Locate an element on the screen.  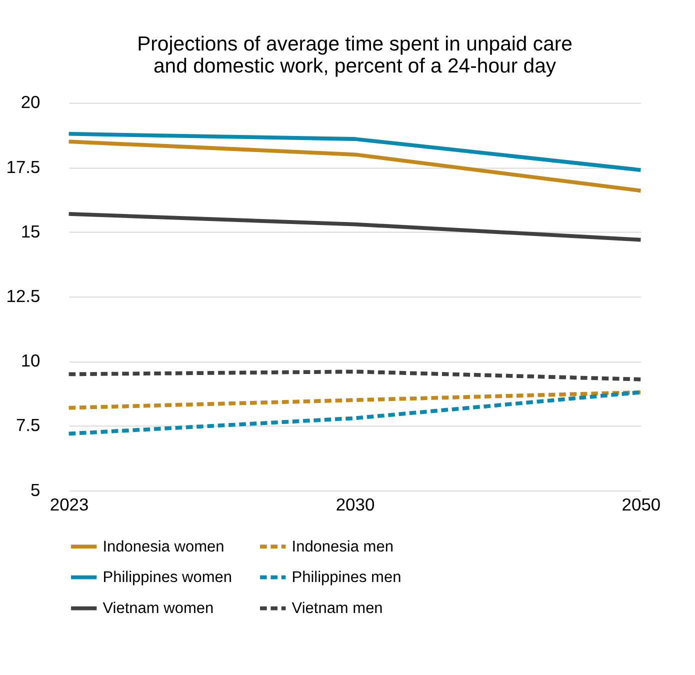
x-tick-label: 2030 is located at coordinates (355, 504).